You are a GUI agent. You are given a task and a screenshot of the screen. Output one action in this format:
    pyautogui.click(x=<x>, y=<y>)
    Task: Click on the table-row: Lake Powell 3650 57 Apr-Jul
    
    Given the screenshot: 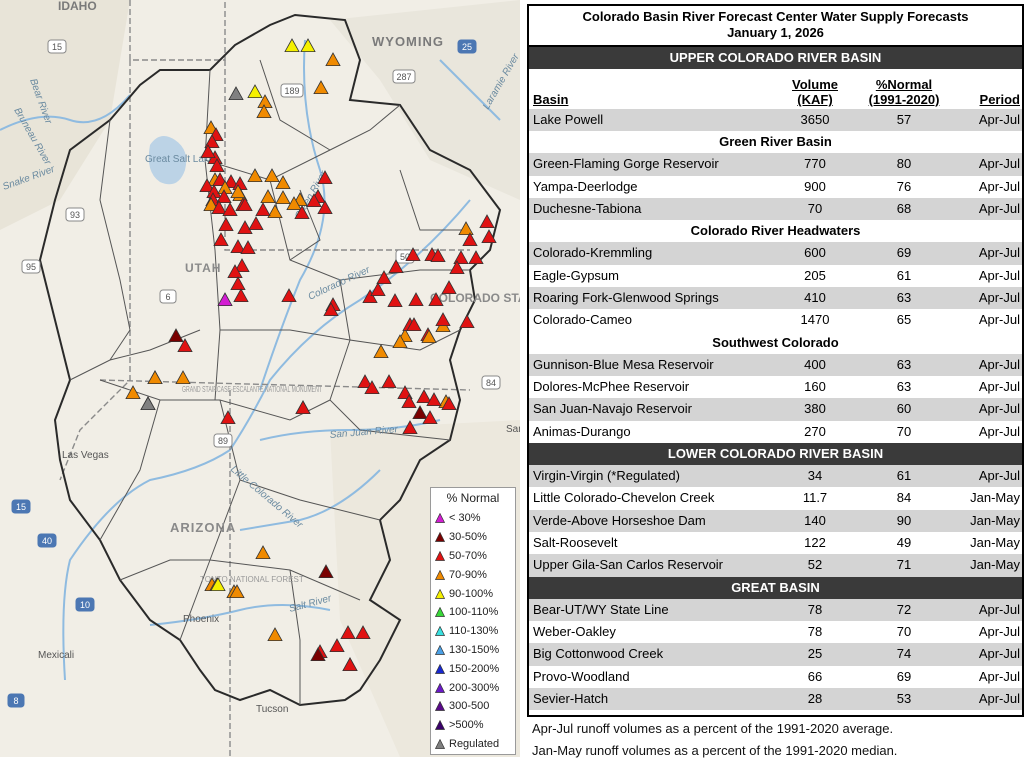 What is the action you would take?
    pyautogui.click(x=775, y=120)
    